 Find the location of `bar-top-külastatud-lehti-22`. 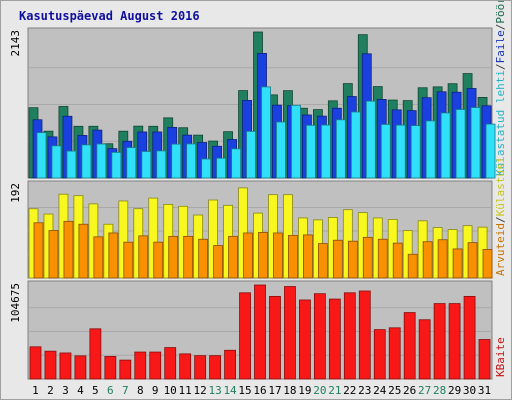

bar-top-külastatud-lehti-22 is located at coordinates (355, 145).